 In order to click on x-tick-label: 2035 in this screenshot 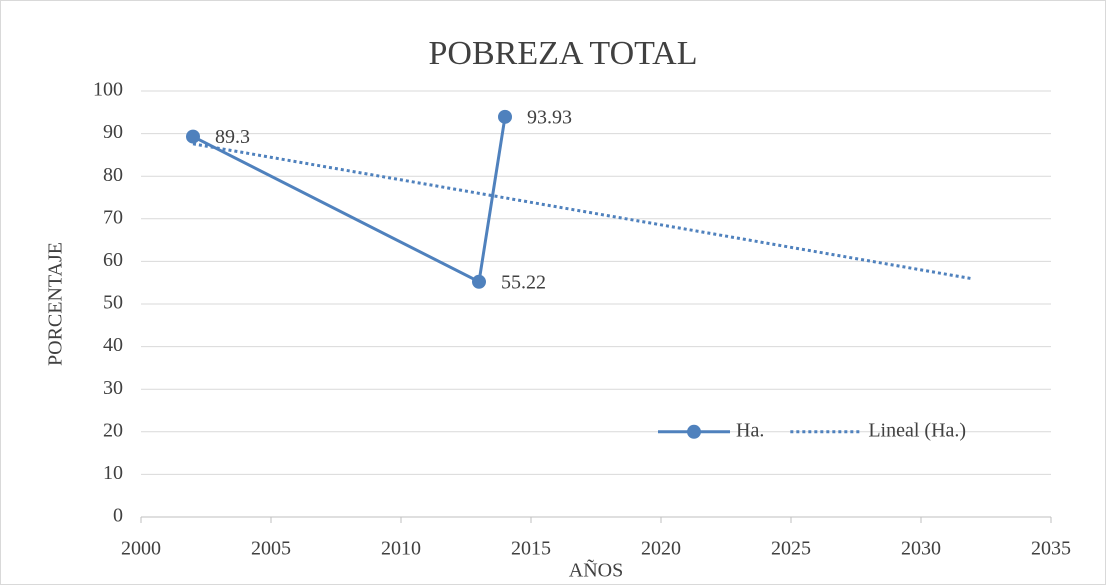, I will do `click(1051, 549)`.